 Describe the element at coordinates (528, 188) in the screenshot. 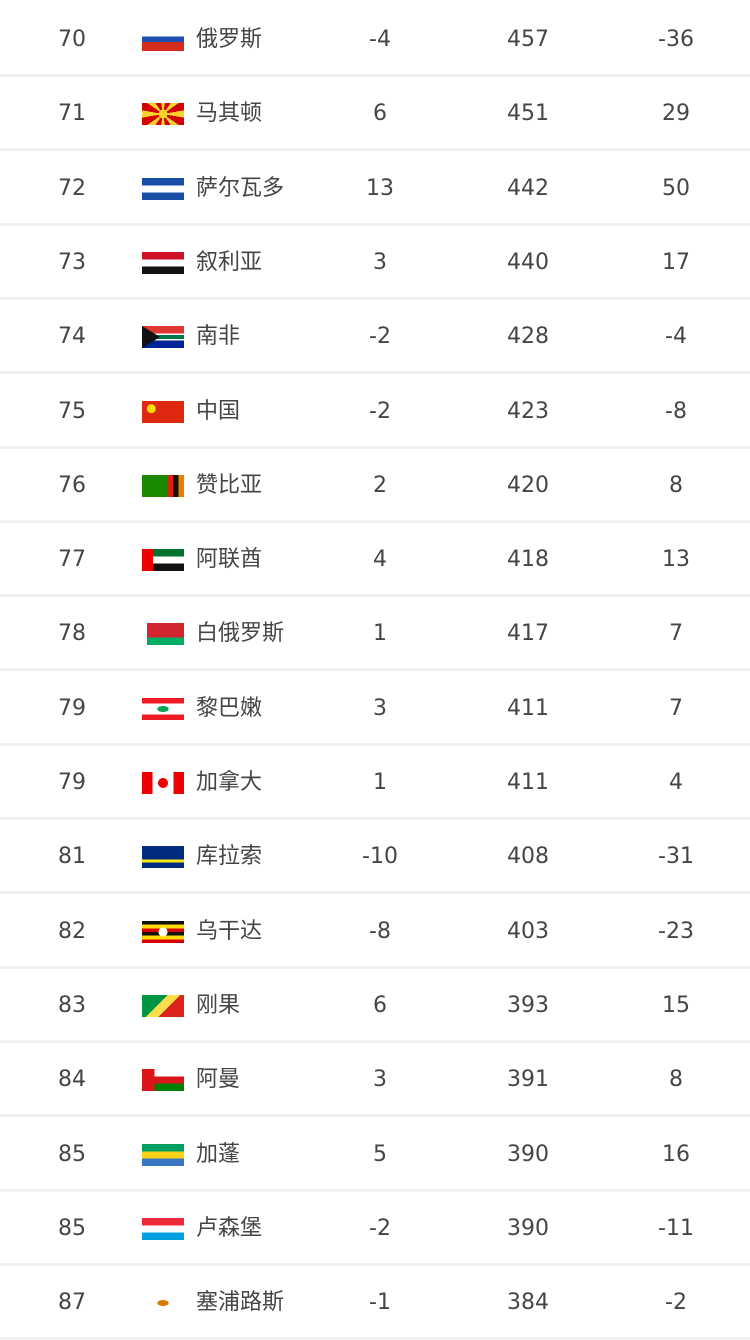

I see `points: 442` at that location.